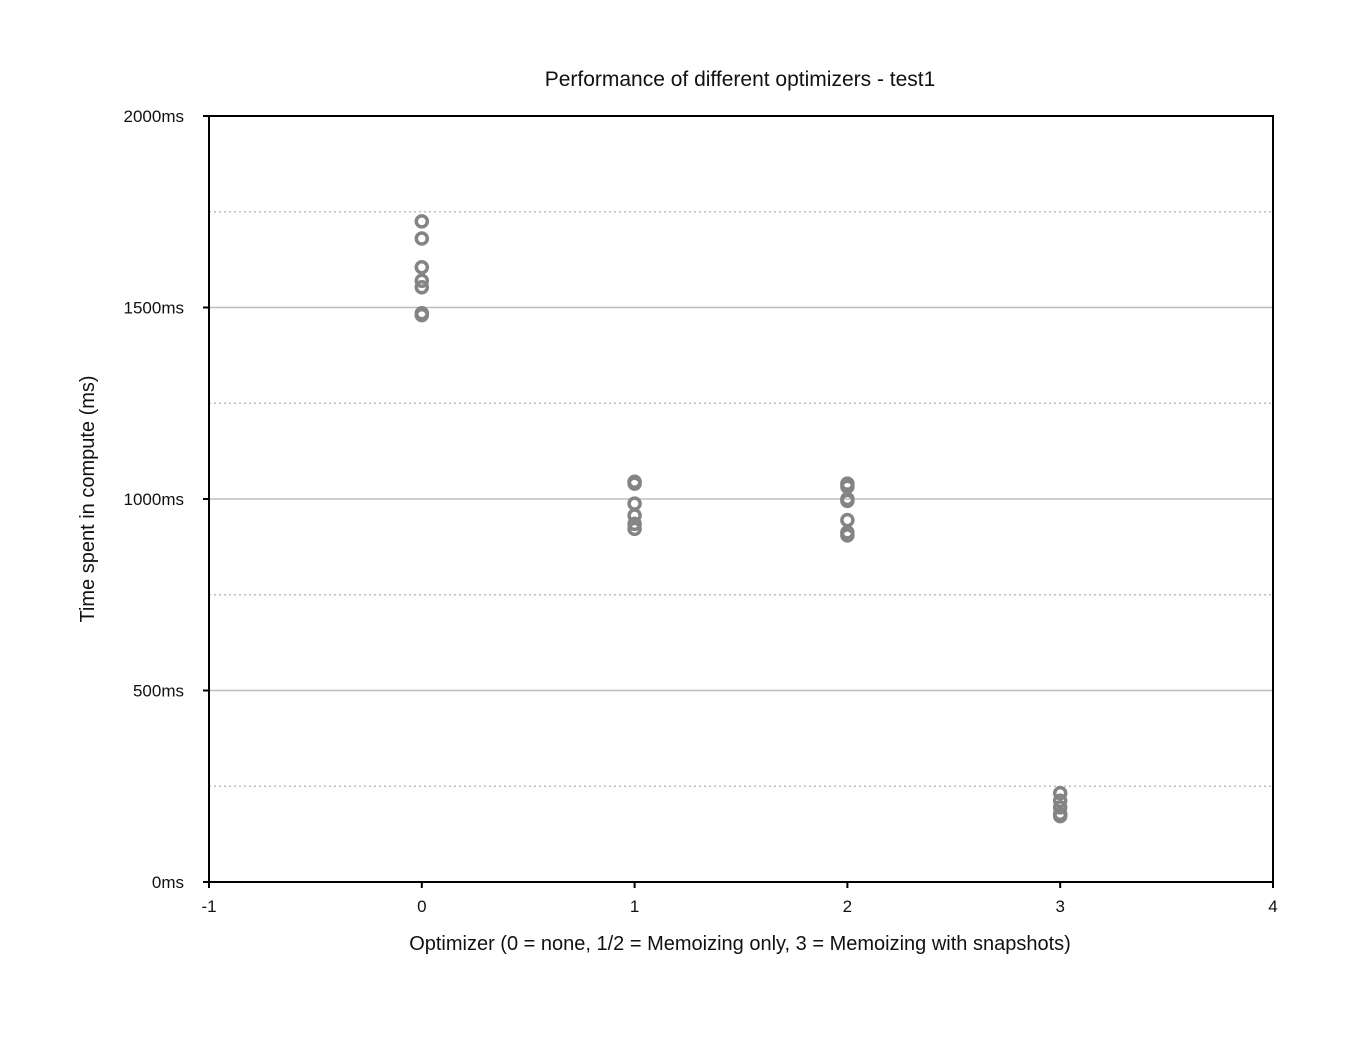 The height and width of the screenshot is (1044, 1364). What do you see at coordinates (154, 116) in the screenshot?
I see `y-tick-label: 2000ms` at bounding box center [154, 116].